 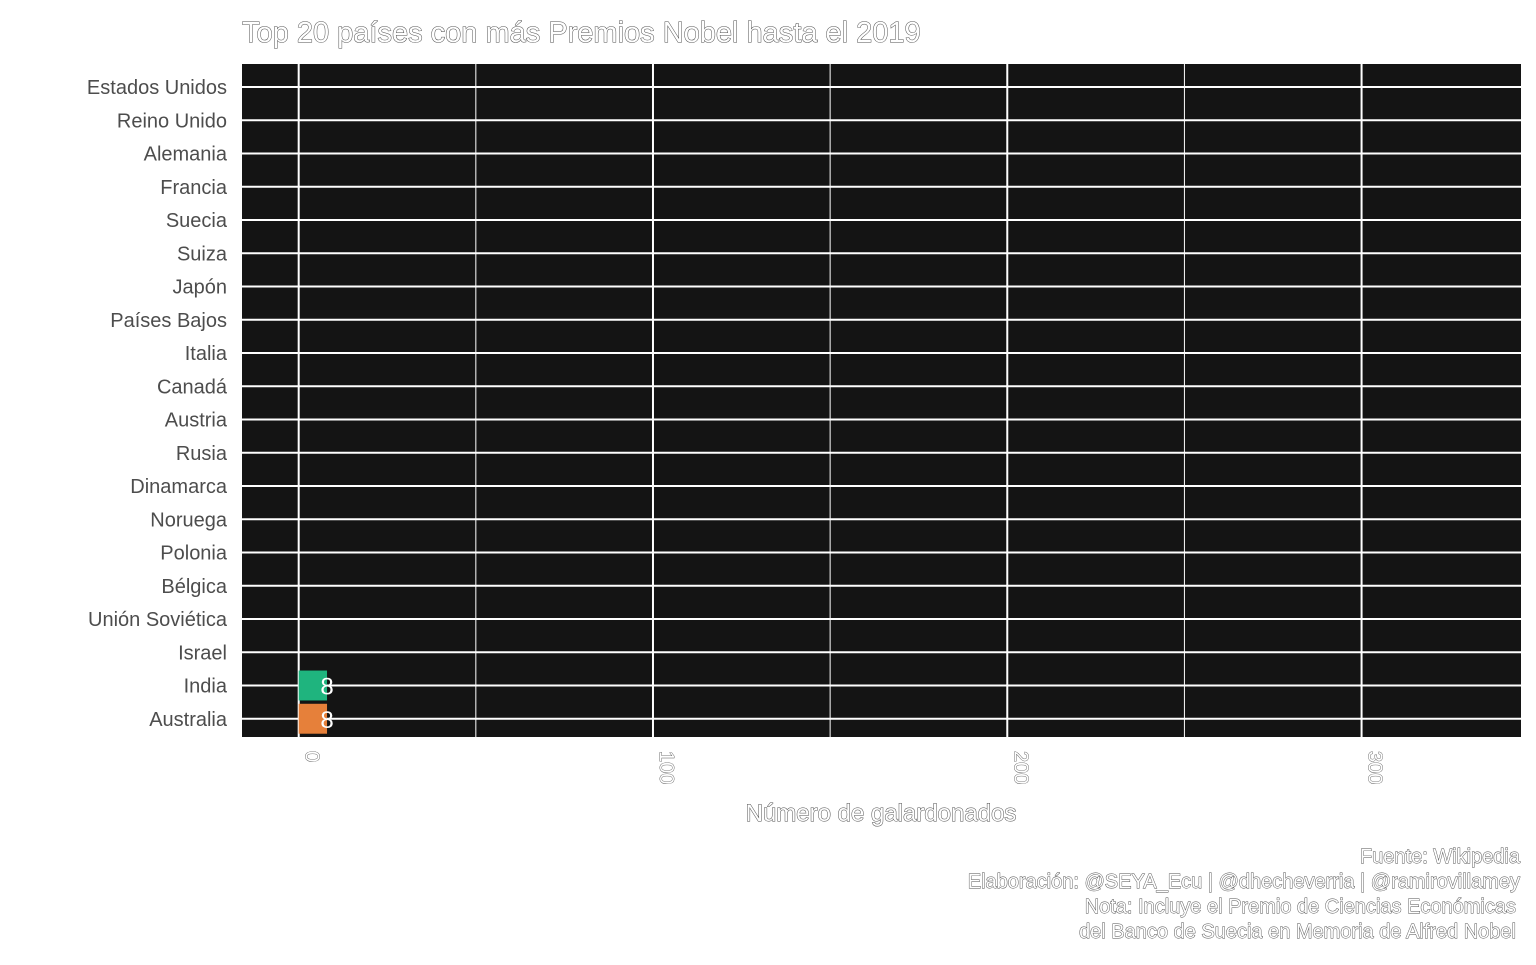 What do you see at coordinates (186, 155) in the screenshot?
I see `y-tick-label: Alemania` at bounding box center [186, 155].